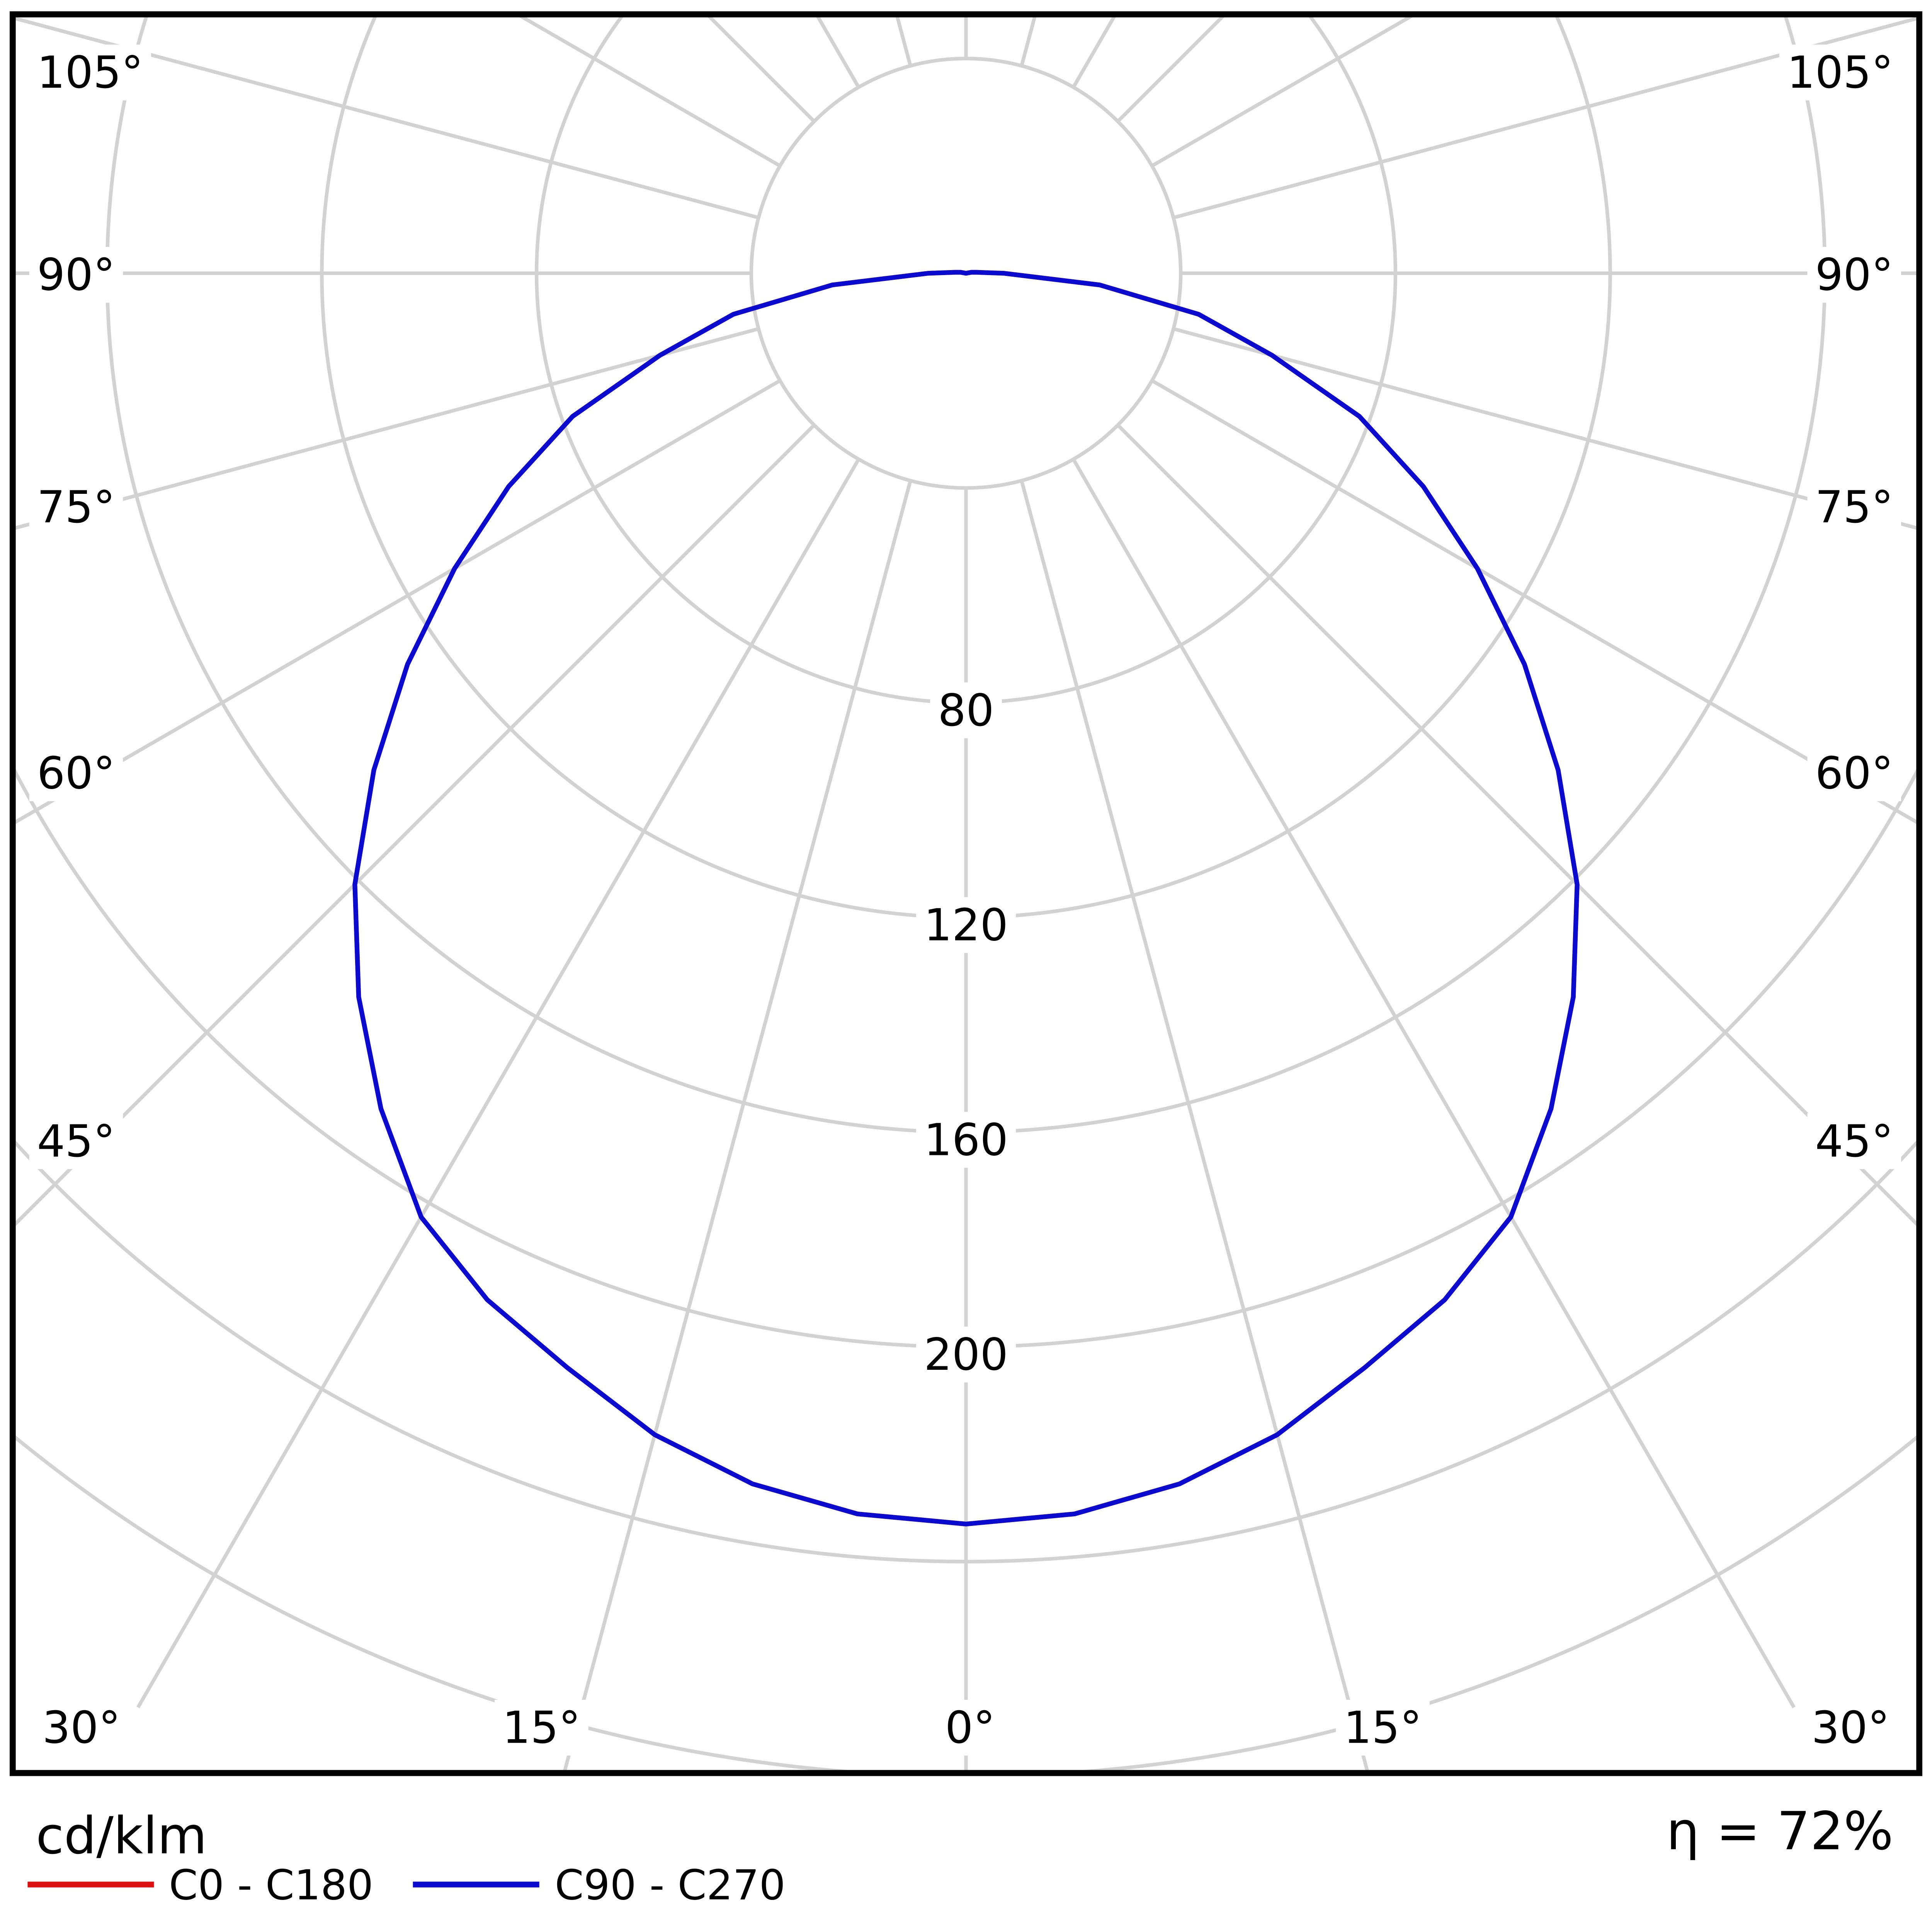  I want to click on angle-label-bottom-0-halo, so click(81, 1728).